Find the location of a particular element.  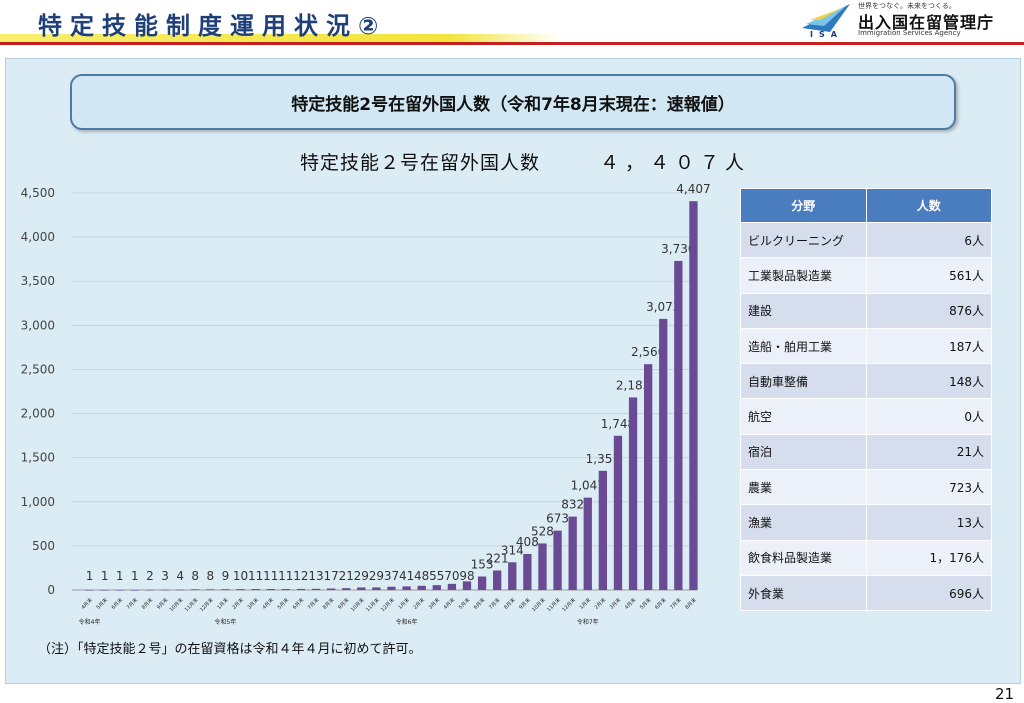

data-label: 29 is located at coordinates (376, 576).